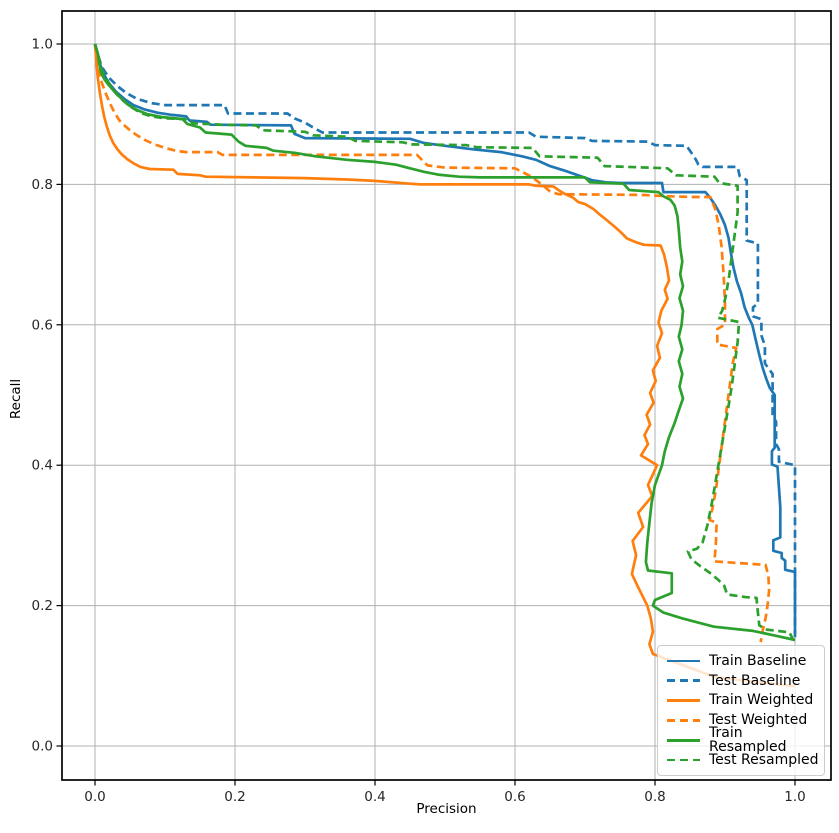  I want to click on y-tick-label-1.0: 1.0, so click(42, 45).